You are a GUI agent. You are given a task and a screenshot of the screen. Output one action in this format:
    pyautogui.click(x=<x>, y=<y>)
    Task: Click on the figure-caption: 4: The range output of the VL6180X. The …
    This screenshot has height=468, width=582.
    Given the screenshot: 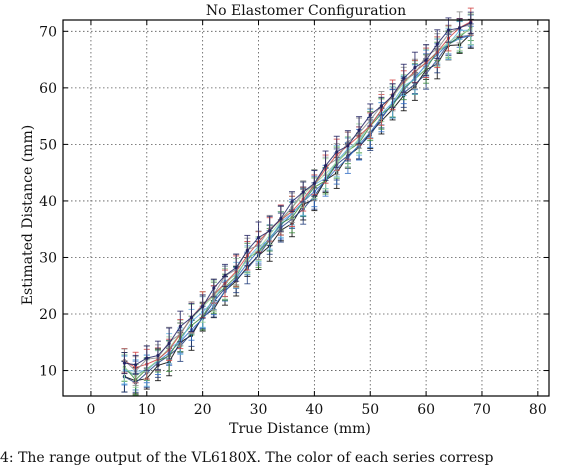 What is the action you would take?
    pyautogui.click(x=246, y=458)
    